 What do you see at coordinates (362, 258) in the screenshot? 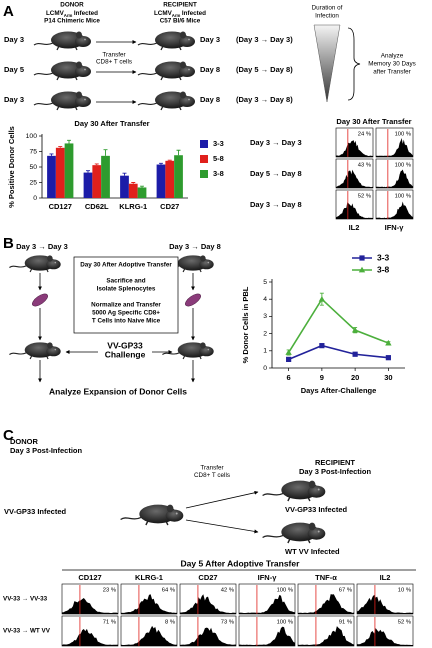
I see `legend-marker` at bounding box center [362, 258].